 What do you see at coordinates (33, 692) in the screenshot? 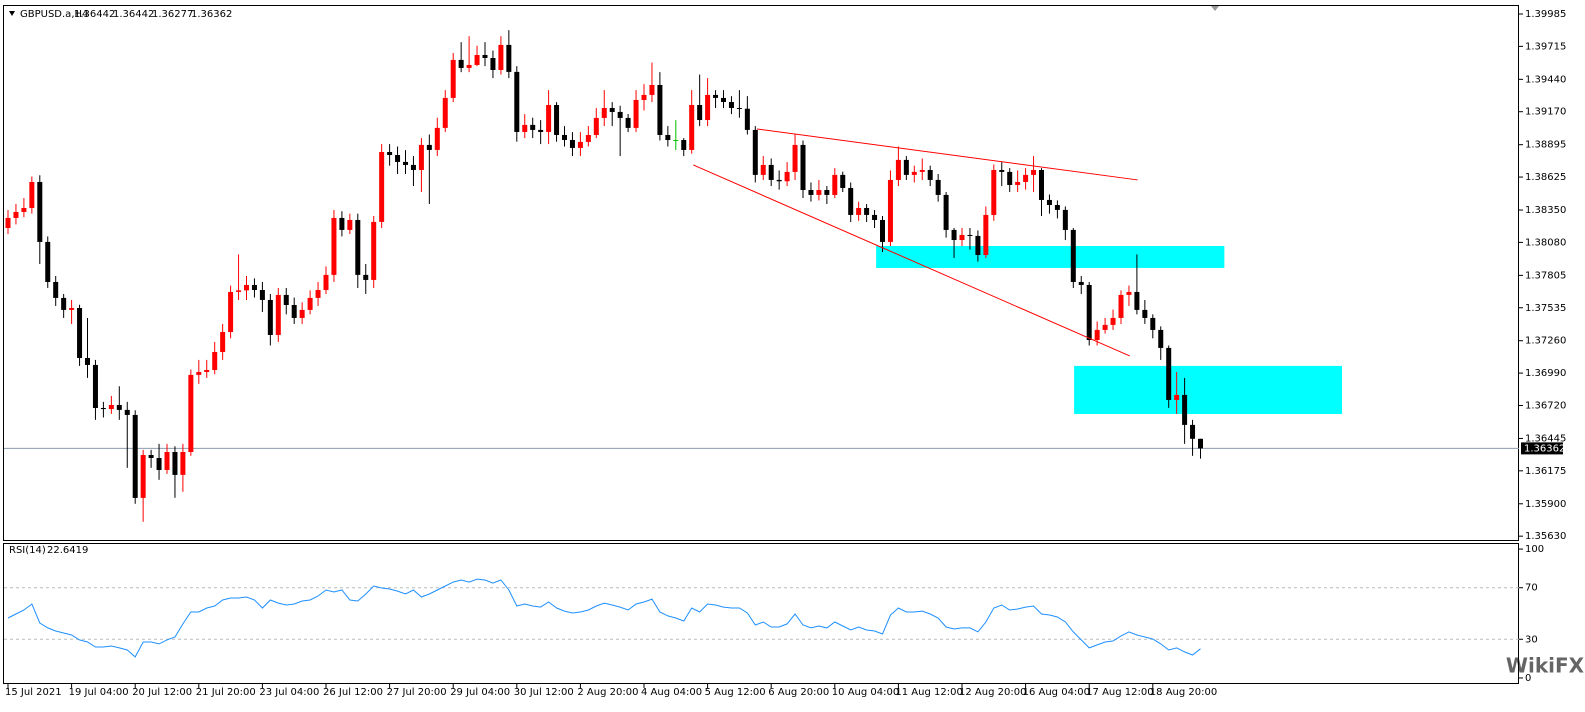
I see `x-tick-label: 15 Jul 2021` at bounding box center [33, 692].